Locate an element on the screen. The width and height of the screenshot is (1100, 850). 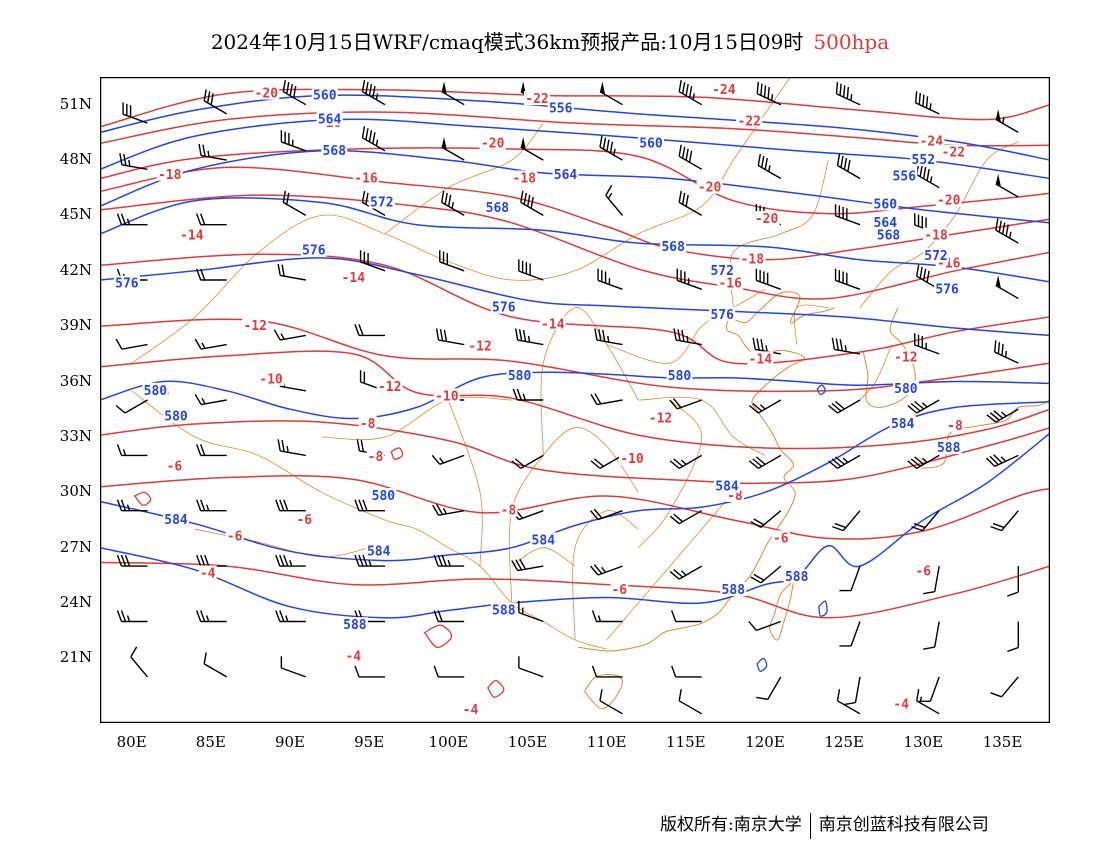
height-contour-label: 584 is located at coordinates (379, 551).